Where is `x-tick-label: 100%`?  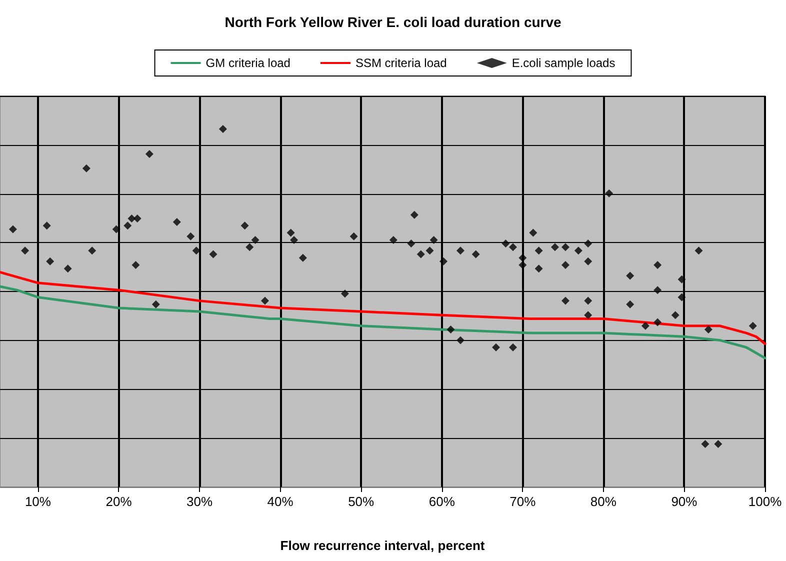 x-tick-label: 100% is located at coordinates (765, 501).